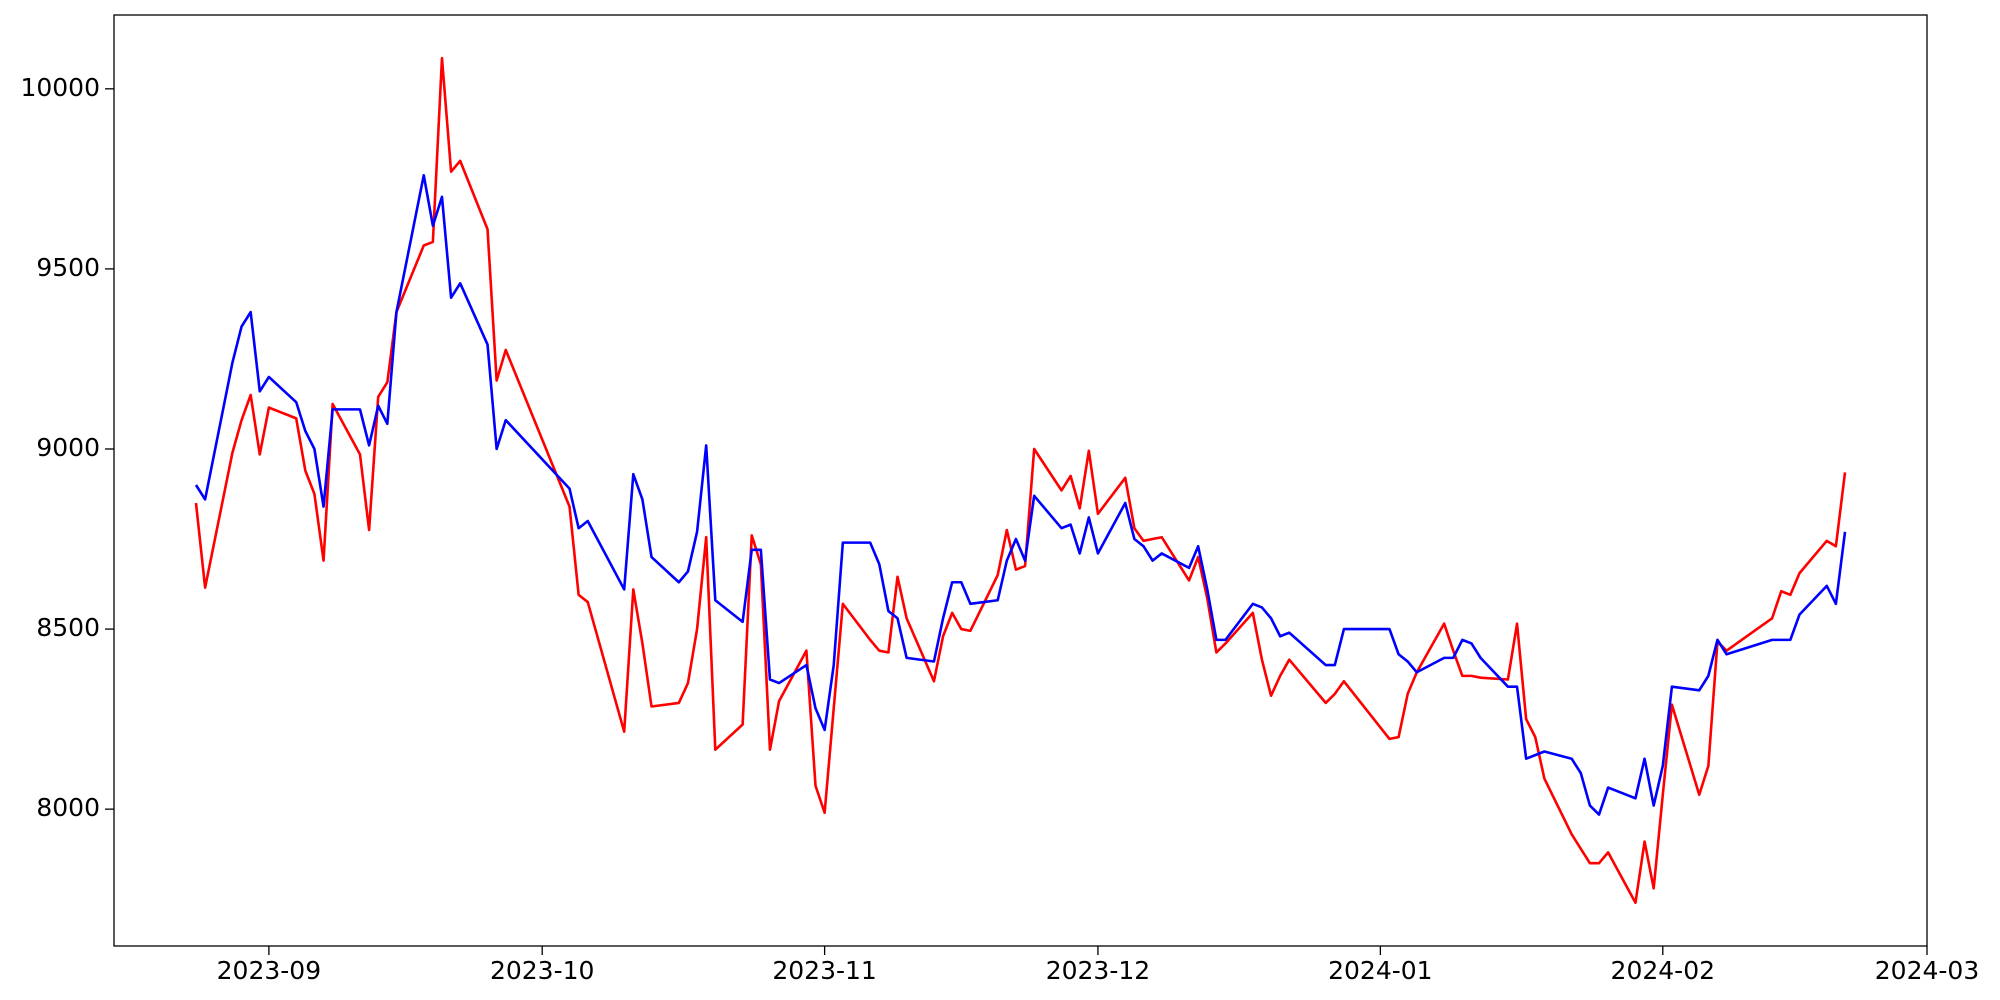 The image size is (2000, 1000). What do you see at coordinates (68, 267) in the screenshot?
I see `y-tick-label: 9500` at bounding box center [68, 267].